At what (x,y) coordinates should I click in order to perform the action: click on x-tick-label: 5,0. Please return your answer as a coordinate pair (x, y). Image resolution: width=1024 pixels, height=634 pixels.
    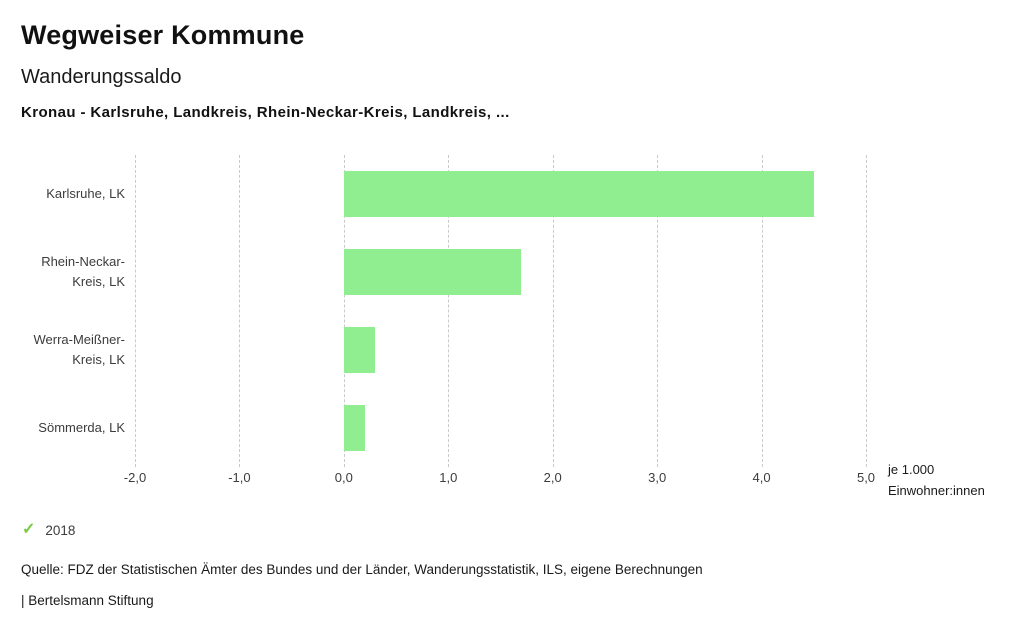
    Looking at the image, I should click on (866, 477).